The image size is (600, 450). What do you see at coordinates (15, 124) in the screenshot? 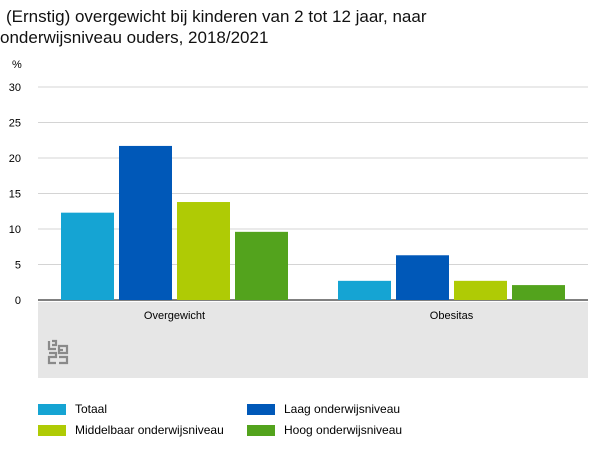
I see `y-tick-label: 25` at bounding box center [15, 124].